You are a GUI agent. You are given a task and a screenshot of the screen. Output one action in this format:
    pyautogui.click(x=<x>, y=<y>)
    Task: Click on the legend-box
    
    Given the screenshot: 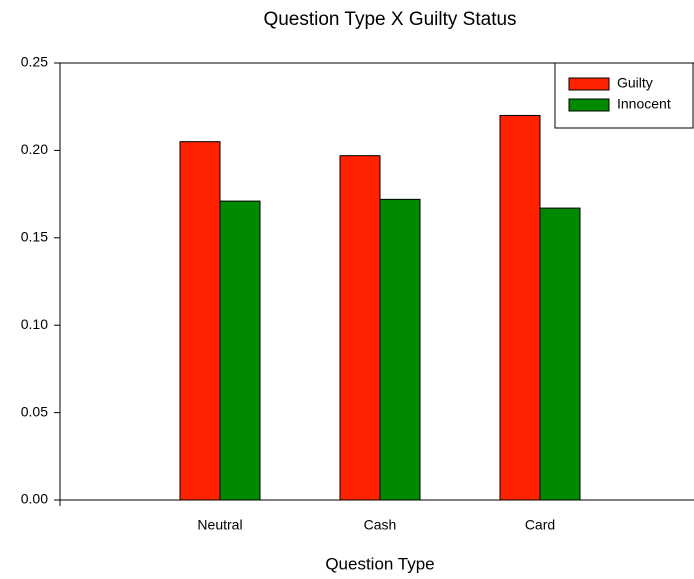 What is the action you would take?
    pyautogui.click(x=624, y=95)
    